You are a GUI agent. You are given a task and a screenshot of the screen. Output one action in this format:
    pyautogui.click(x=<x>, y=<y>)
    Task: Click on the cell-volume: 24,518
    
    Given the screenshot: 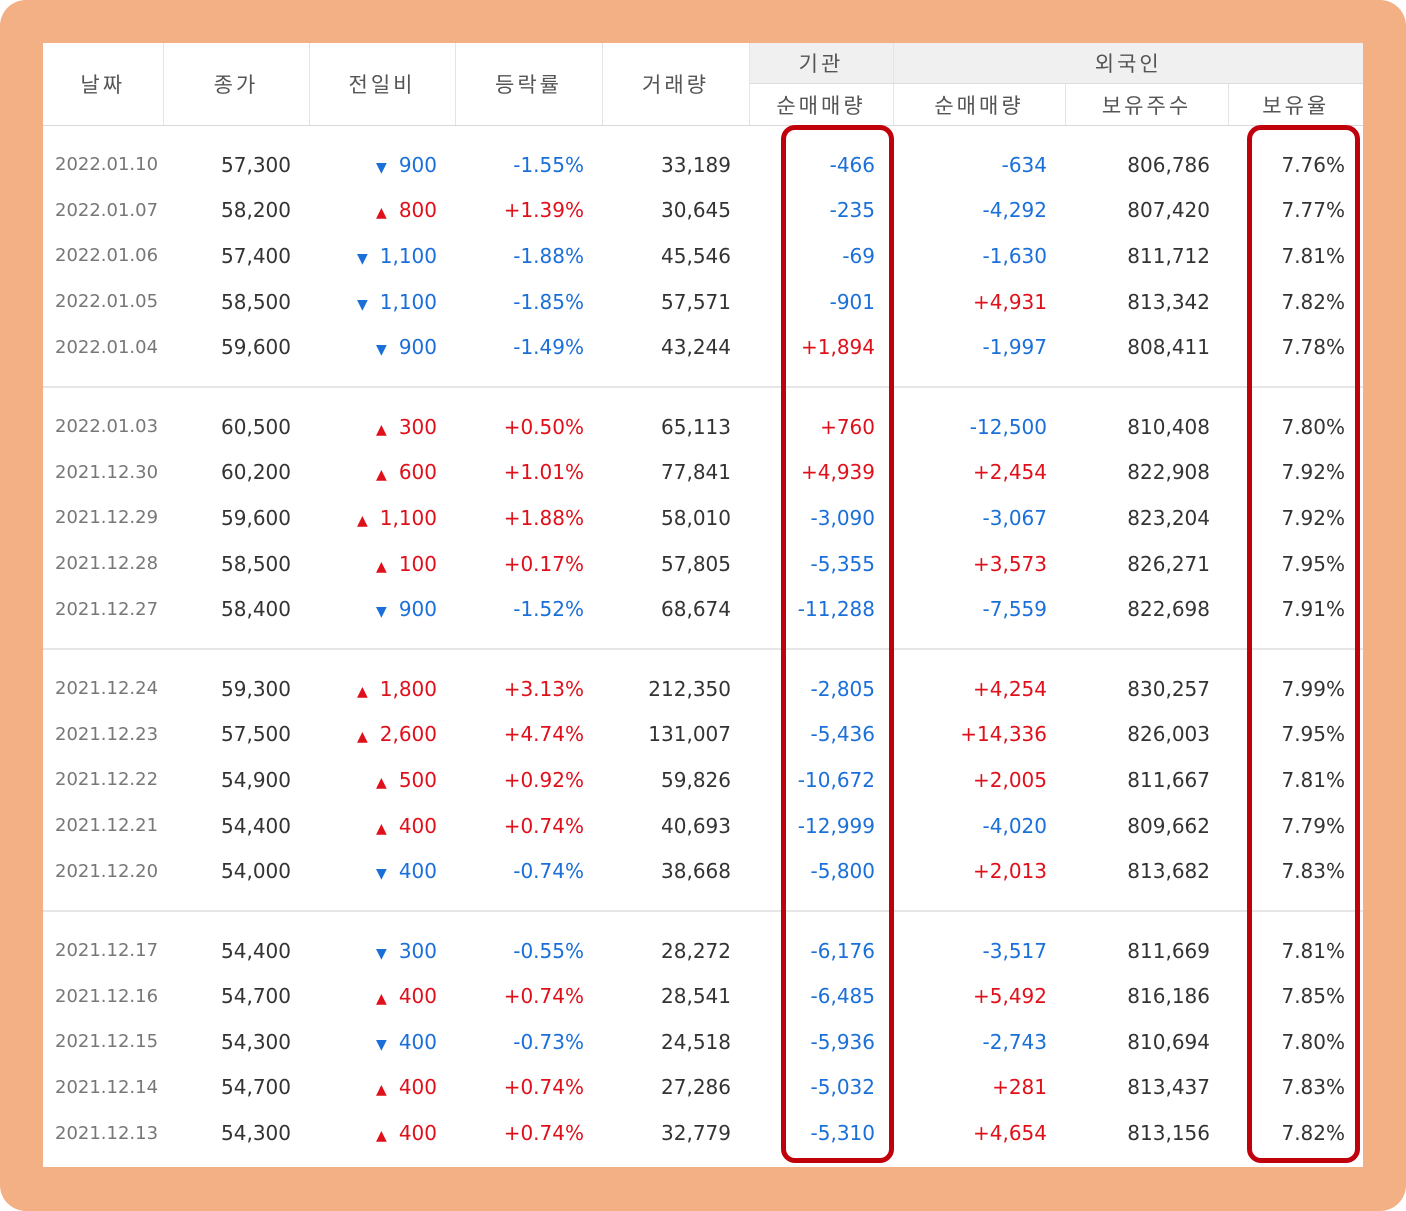 What is the action you would take?
    pyautogui.click(x=696, y=1041)
    